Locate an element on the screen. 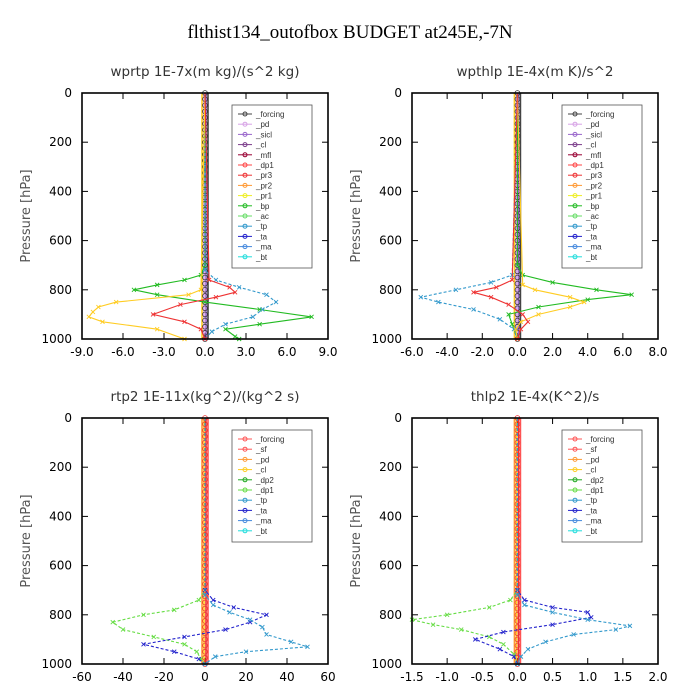  x-tick-label: -40 is located at coordinates (123, 677).